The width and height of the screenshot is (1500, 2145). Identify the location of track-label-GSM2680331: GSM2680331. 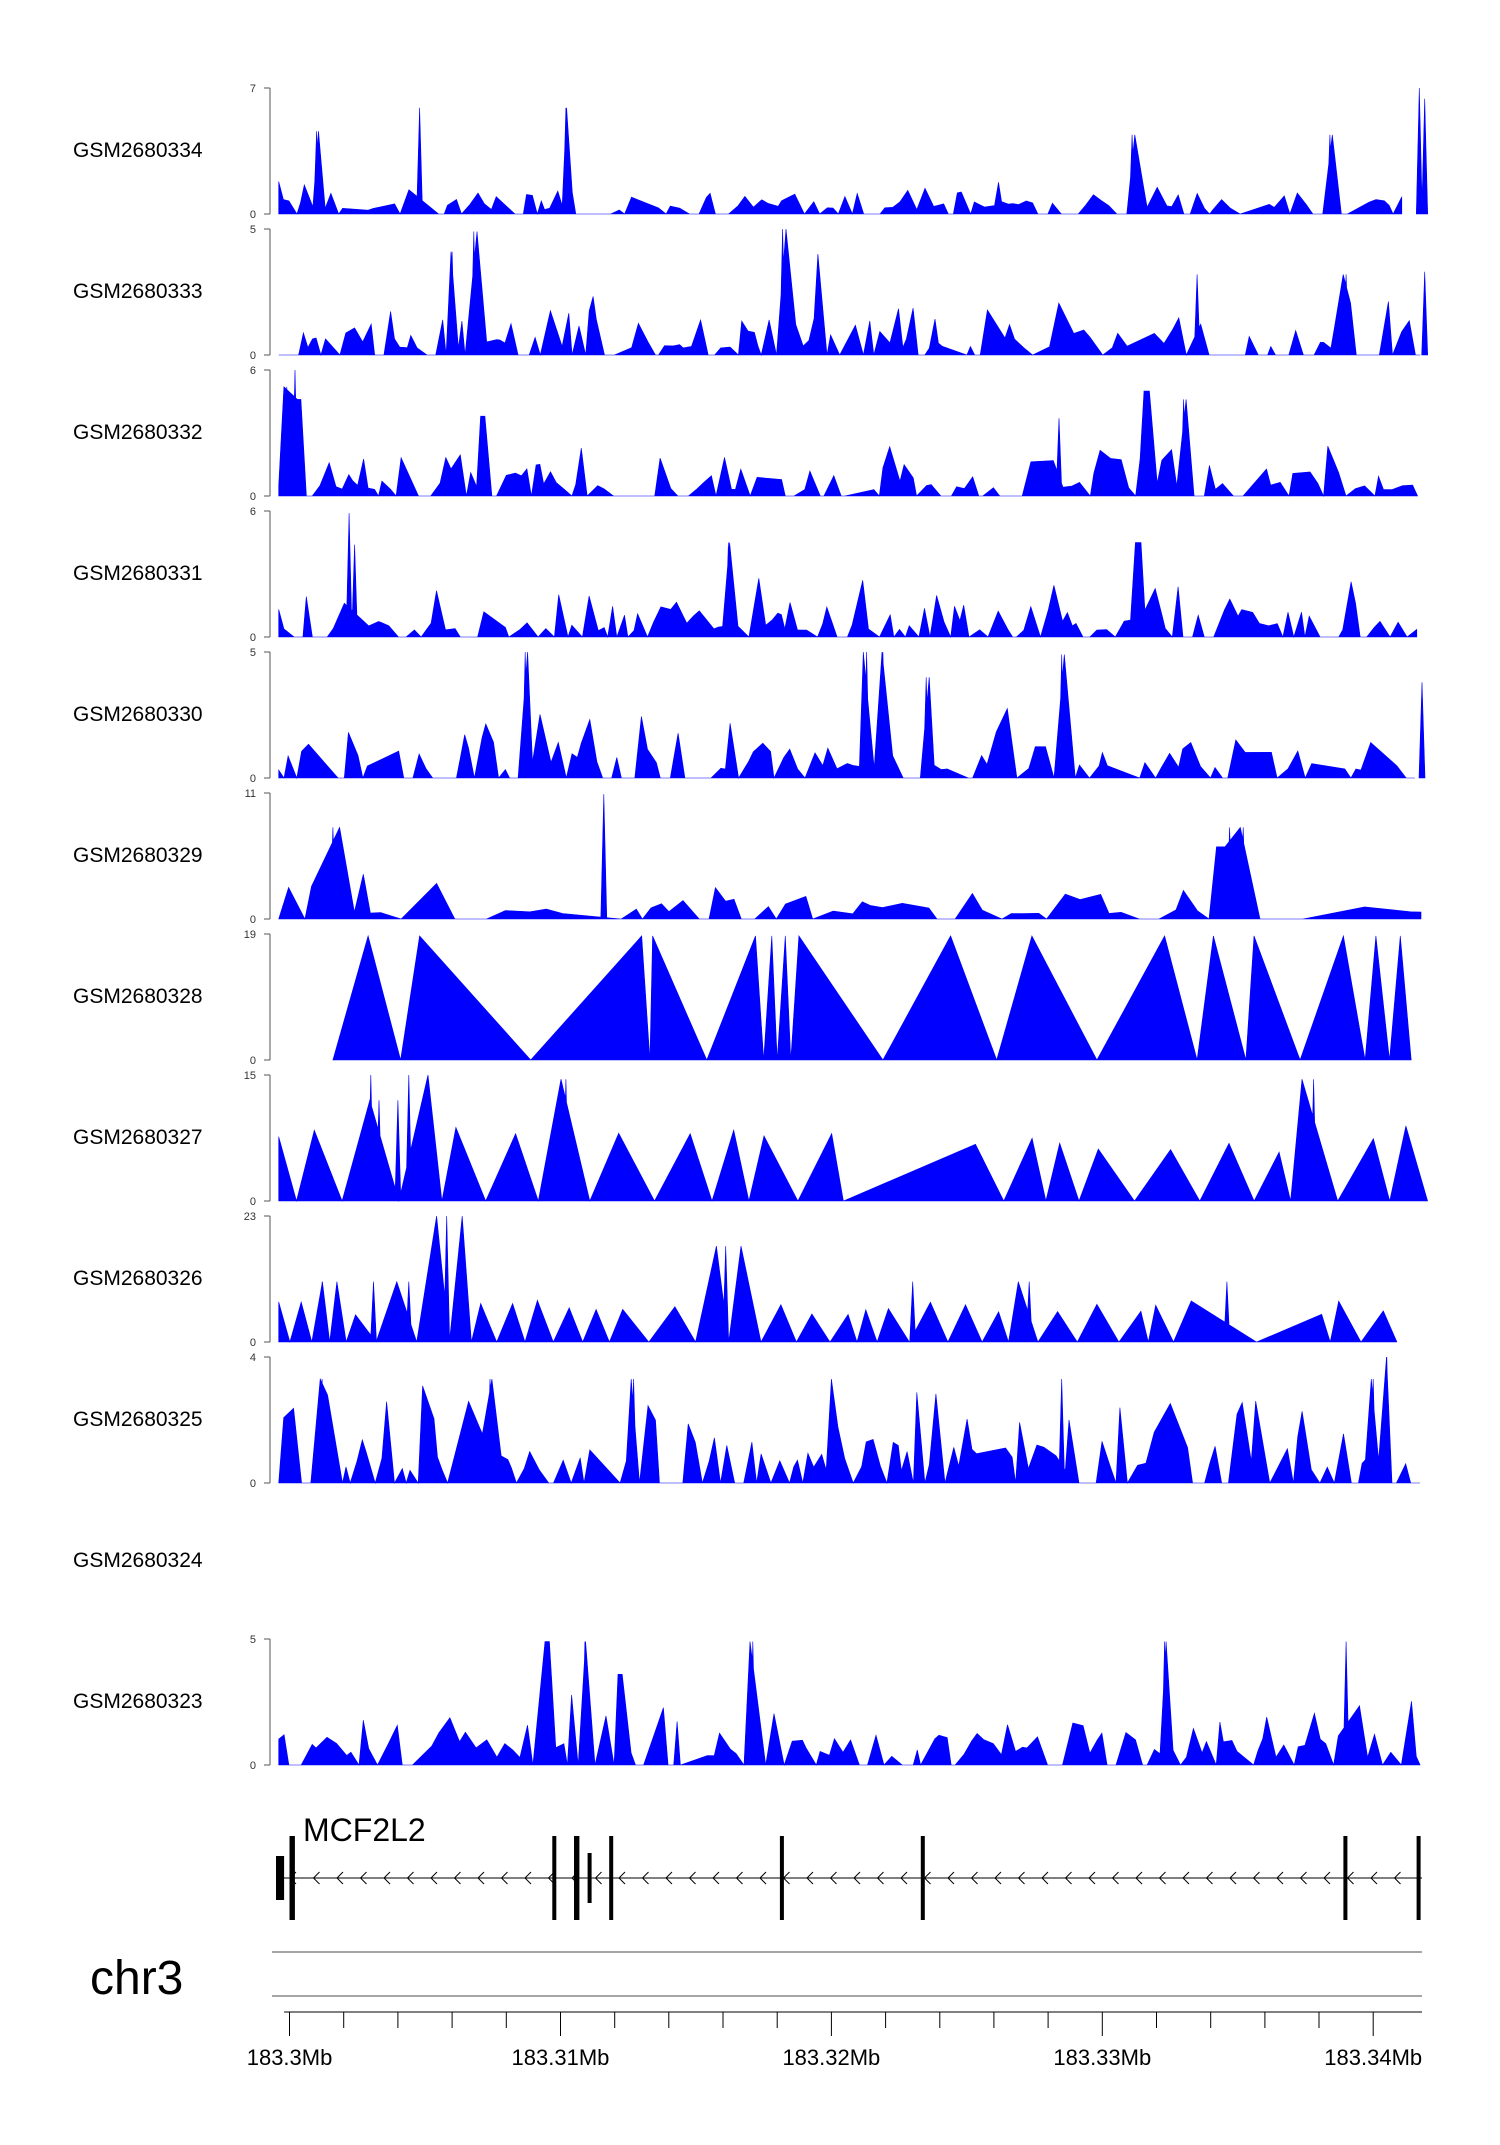
(138, 573).